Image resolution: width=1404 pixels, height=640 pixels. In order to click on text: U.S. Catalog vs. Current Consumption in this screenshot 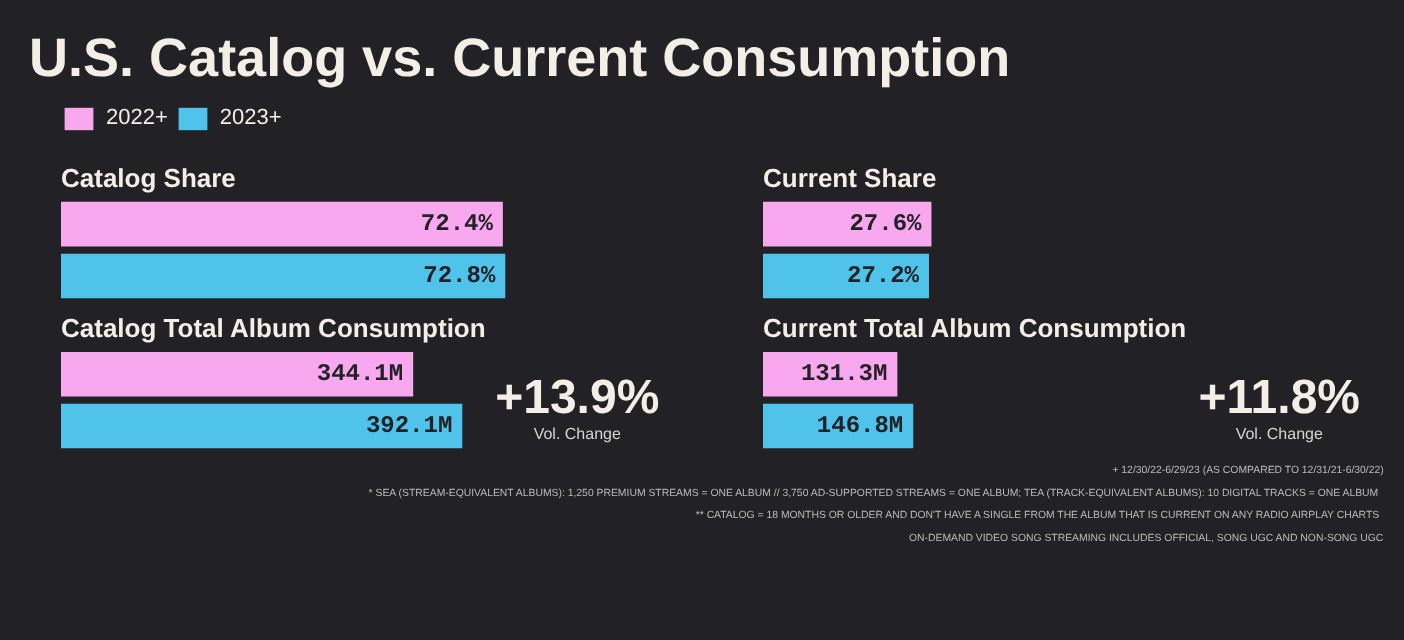, I will do `click(520, 58)`.